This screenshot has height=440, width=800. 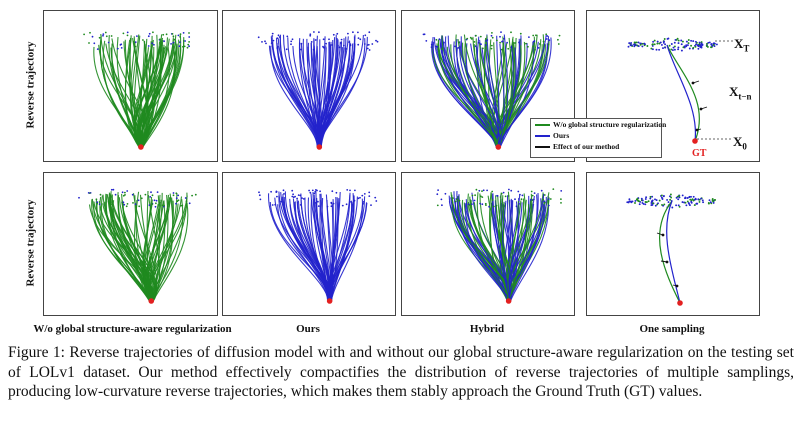 I want to click on row-label-text: Reverse trajectory, so click(x=31, y=85).